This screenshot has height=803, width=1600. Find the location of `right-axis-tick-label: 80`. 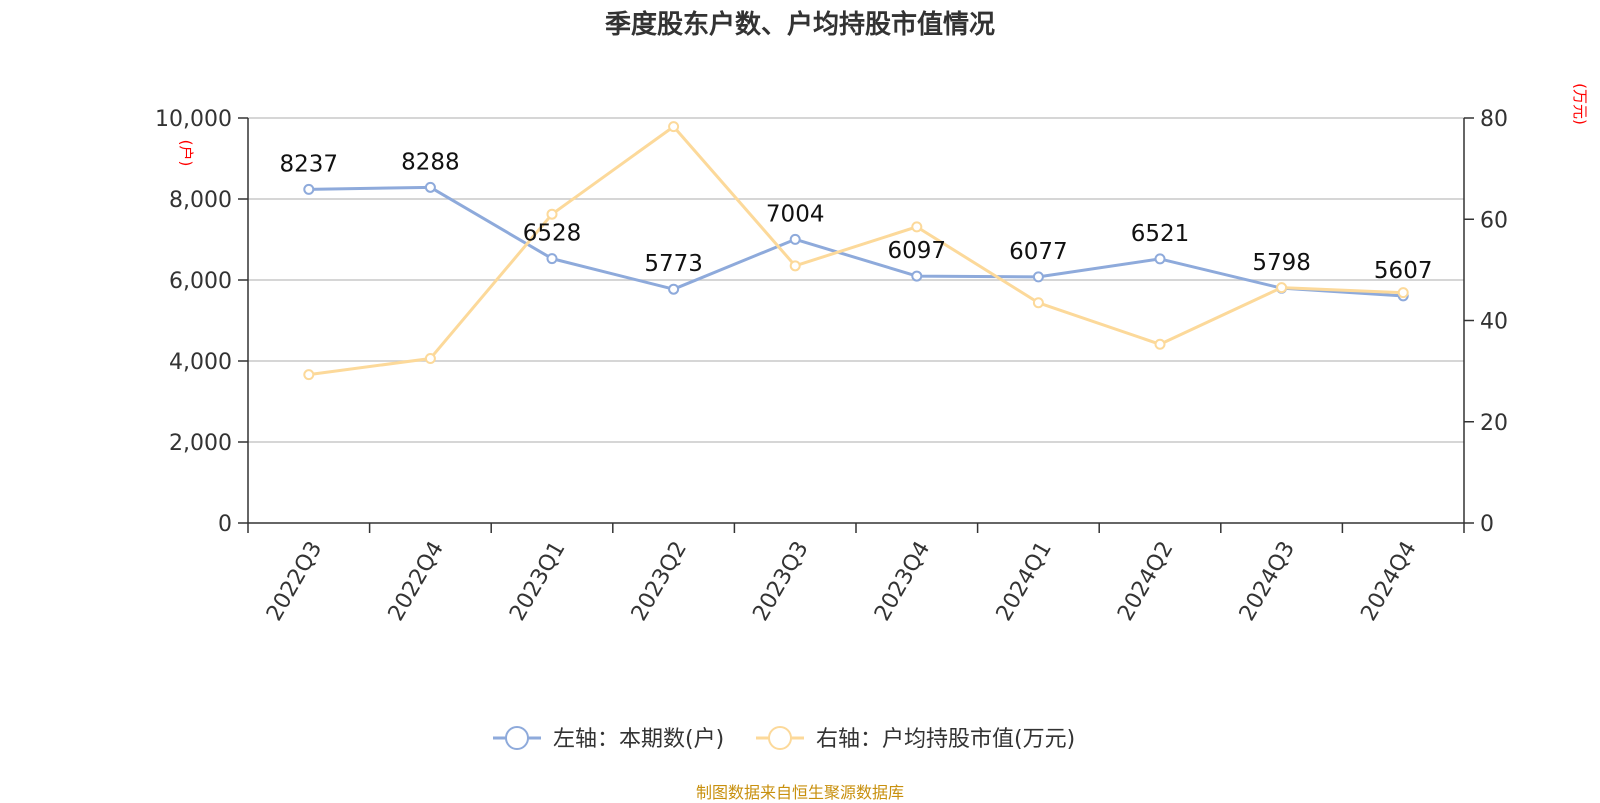

right-axis-tick-label: 80 is located at coordinates (1494, 119).